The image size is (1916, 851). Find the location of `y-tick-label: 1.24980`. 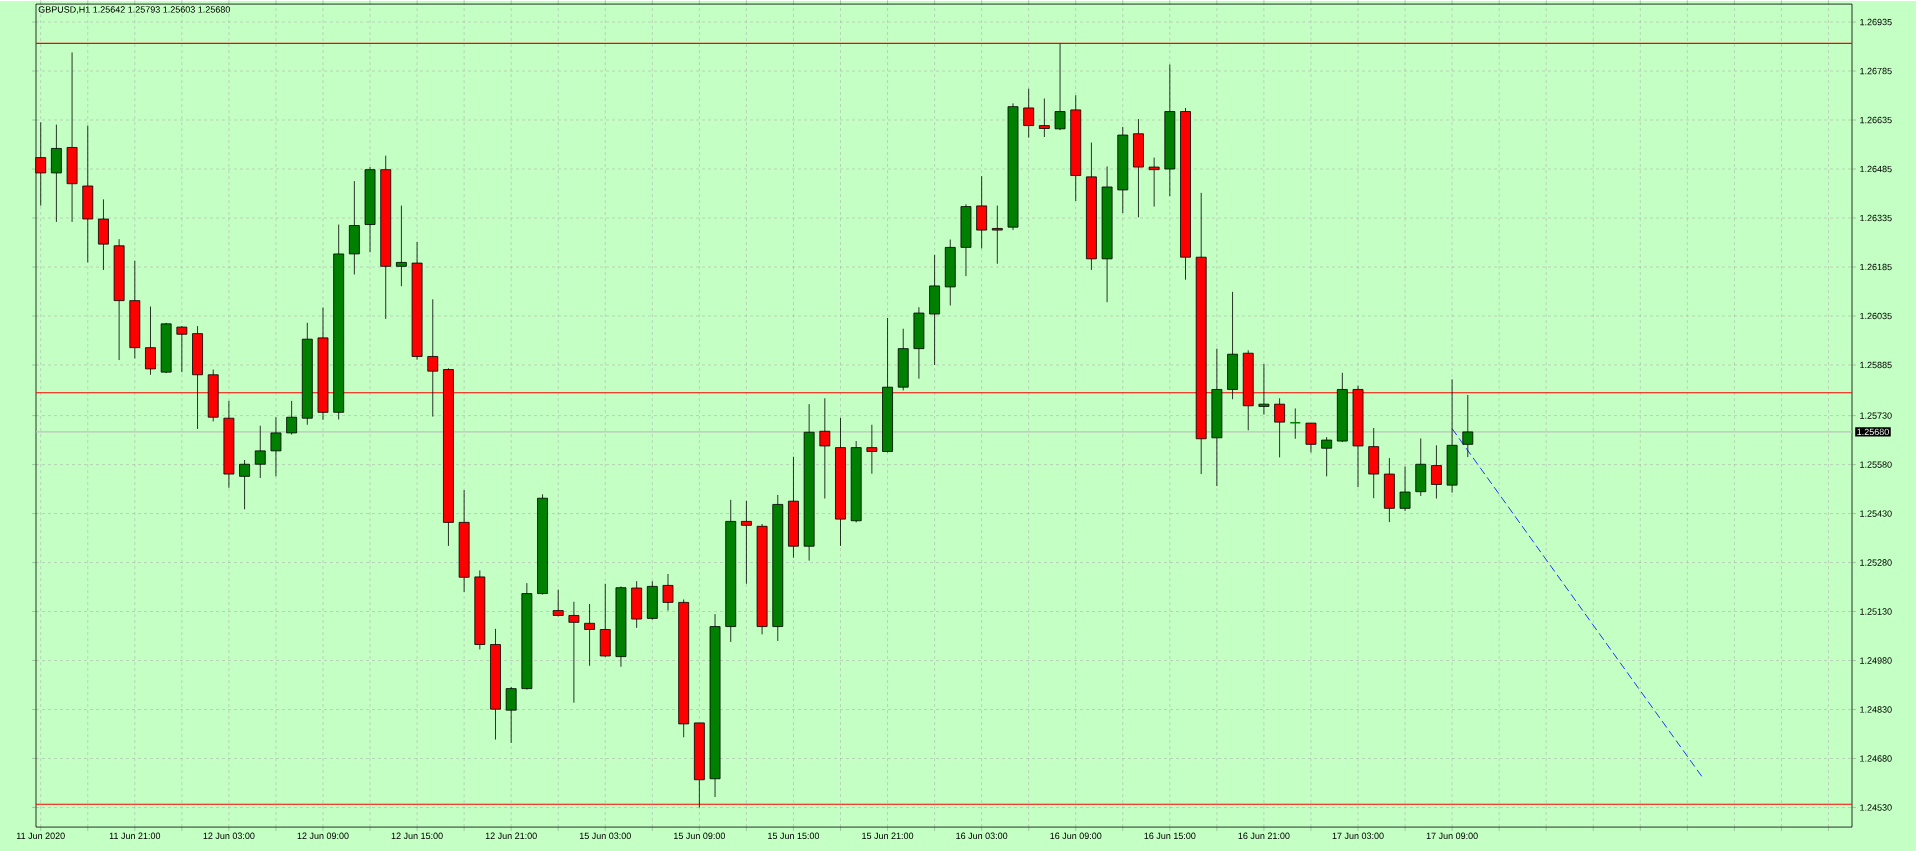

y-tick-label: 1.24980 is located at coordinates (1876, 660).